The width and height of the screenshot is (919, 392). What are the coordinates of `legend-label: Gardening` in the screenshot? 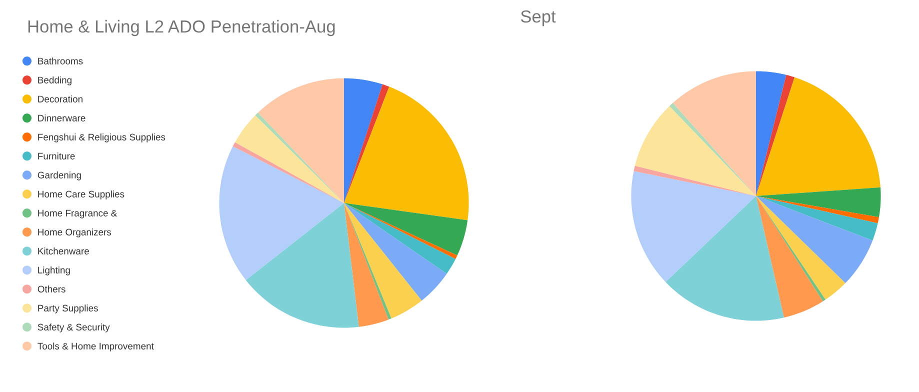 It's located at (59, 176).